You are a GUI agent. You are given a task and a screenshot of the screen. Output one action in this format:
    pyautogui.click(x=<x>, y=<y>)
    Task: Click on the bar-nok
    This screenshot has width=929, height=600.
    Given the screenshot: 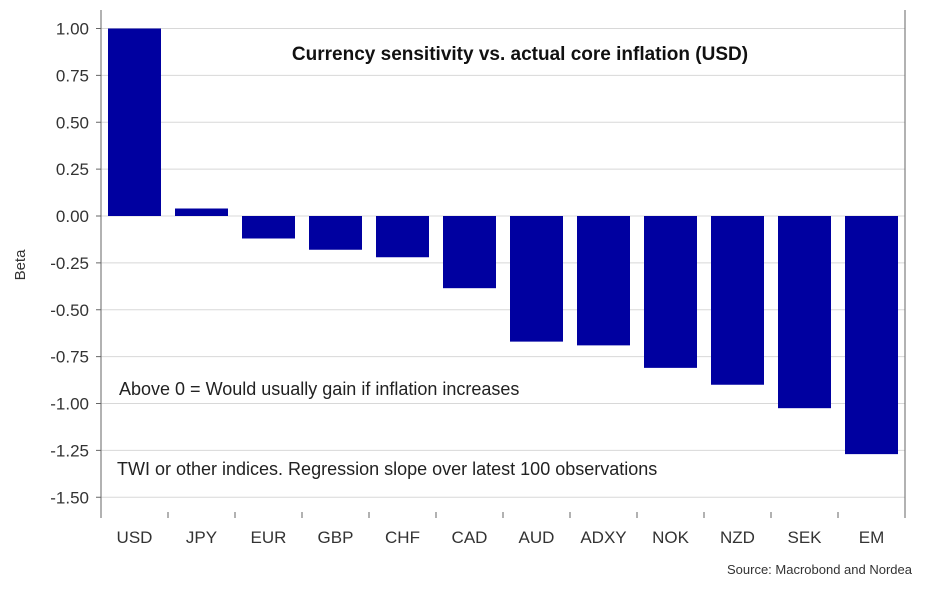 What is the action you would take?
    pyautogui.click(x=670, y=292)
    